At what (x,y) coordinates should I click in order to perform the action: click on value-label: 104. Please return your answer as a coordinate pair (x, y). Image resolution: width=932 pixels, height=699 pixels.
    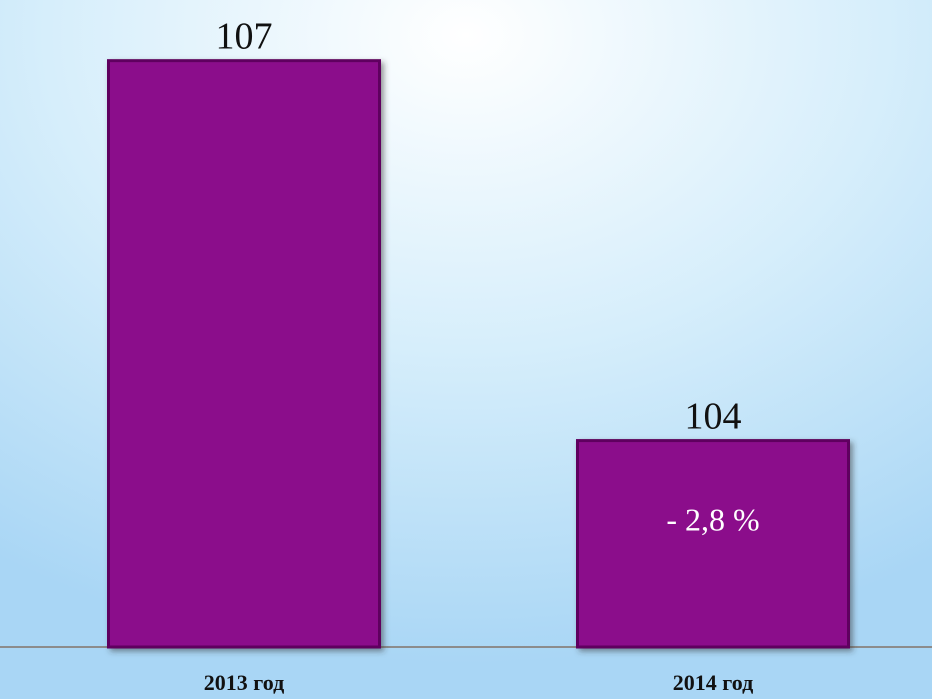
    Looking at the image, I should click on (713, 417).